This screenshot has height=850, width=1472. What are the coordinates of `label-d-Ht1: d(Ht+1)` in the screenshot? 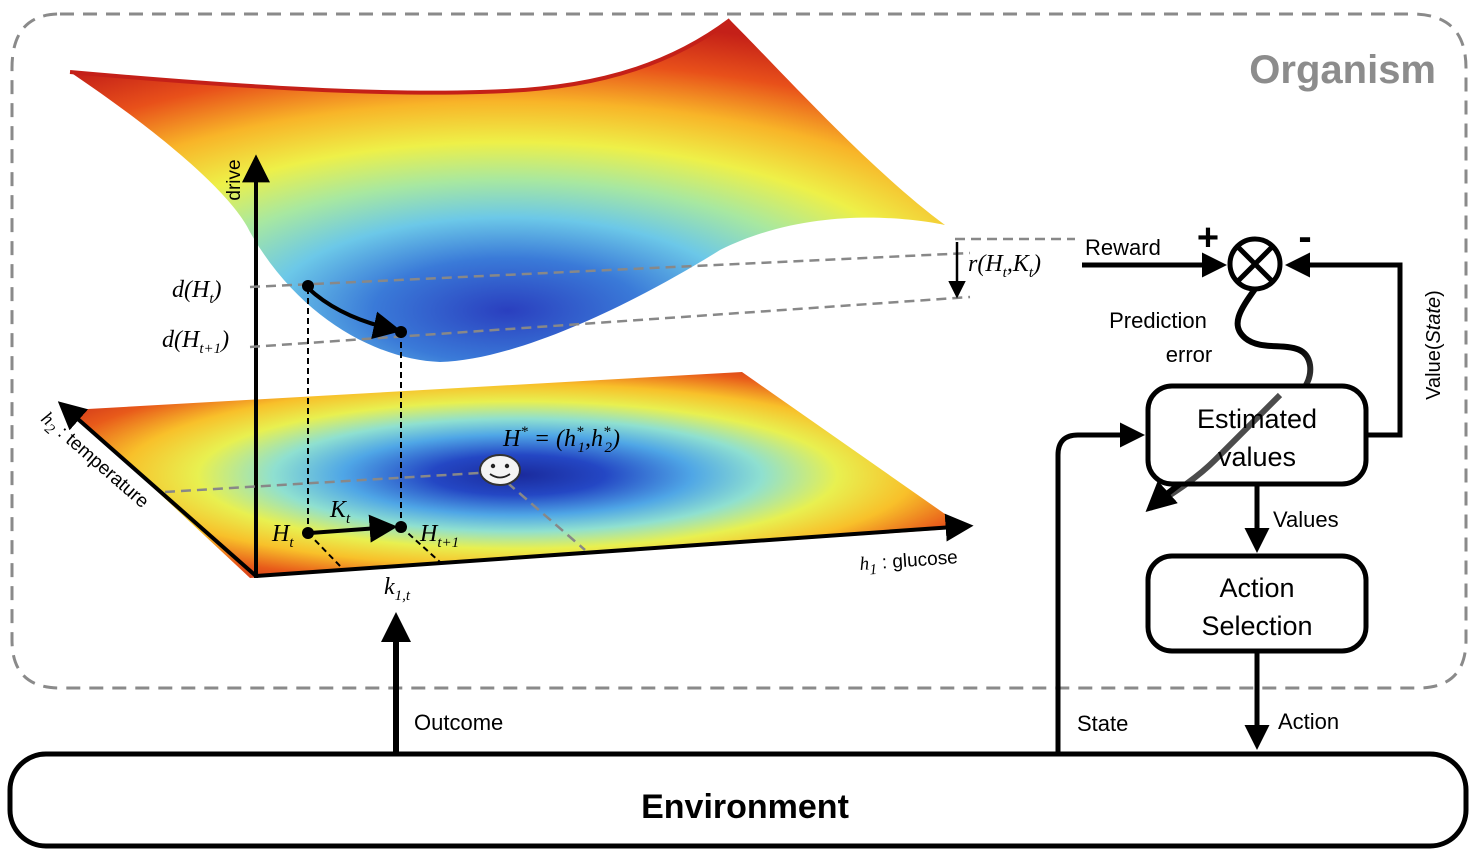 It's located at (195, 342).